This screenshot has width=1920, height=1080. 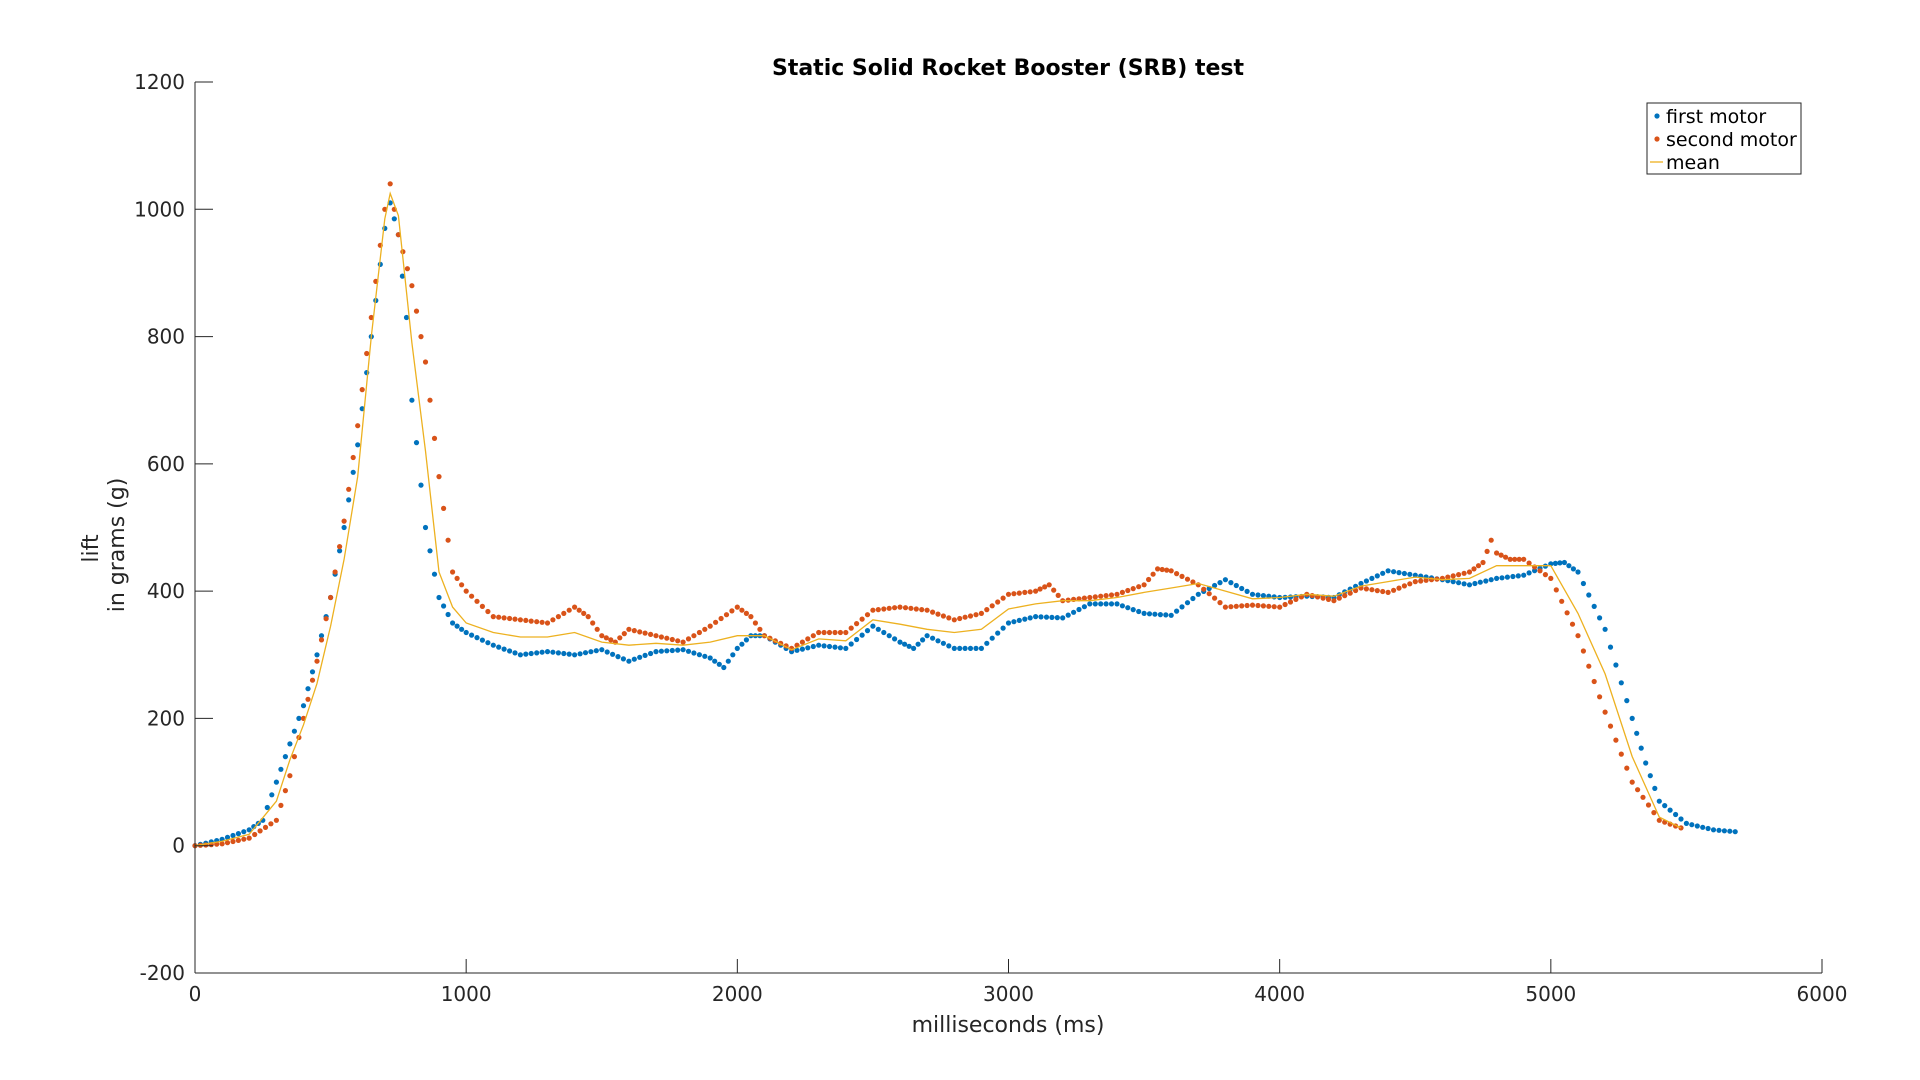 What do you see at coordinates (1716, 117) in the screenshot?
I see `legend-label: first motor` at bounding box center [1716, 117].